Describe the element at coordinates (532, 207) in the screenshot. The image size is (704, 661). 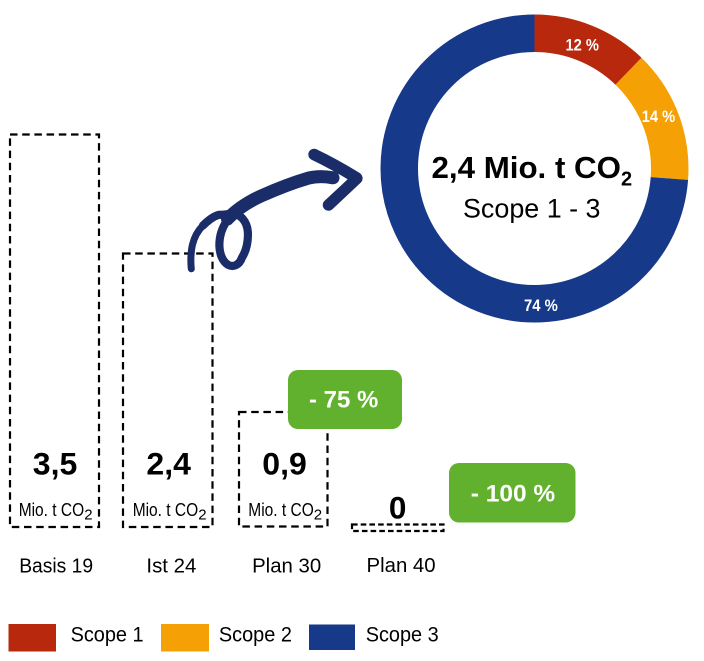
I see `svg-text: Scope 1 - 3` at that location.